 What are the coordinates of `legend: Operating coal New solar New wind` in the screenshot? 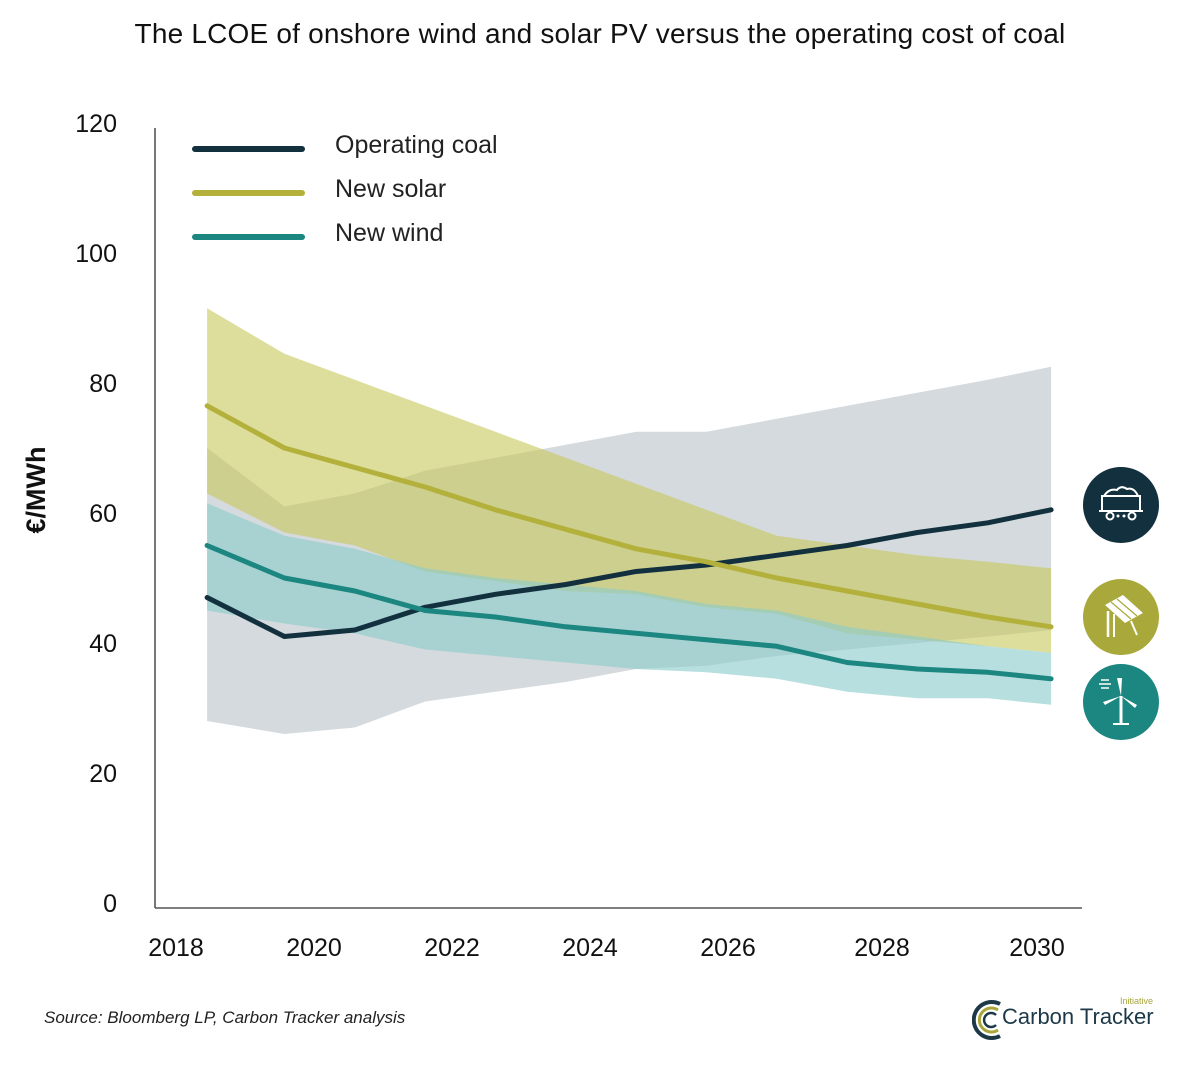 It's located at (345, 189).